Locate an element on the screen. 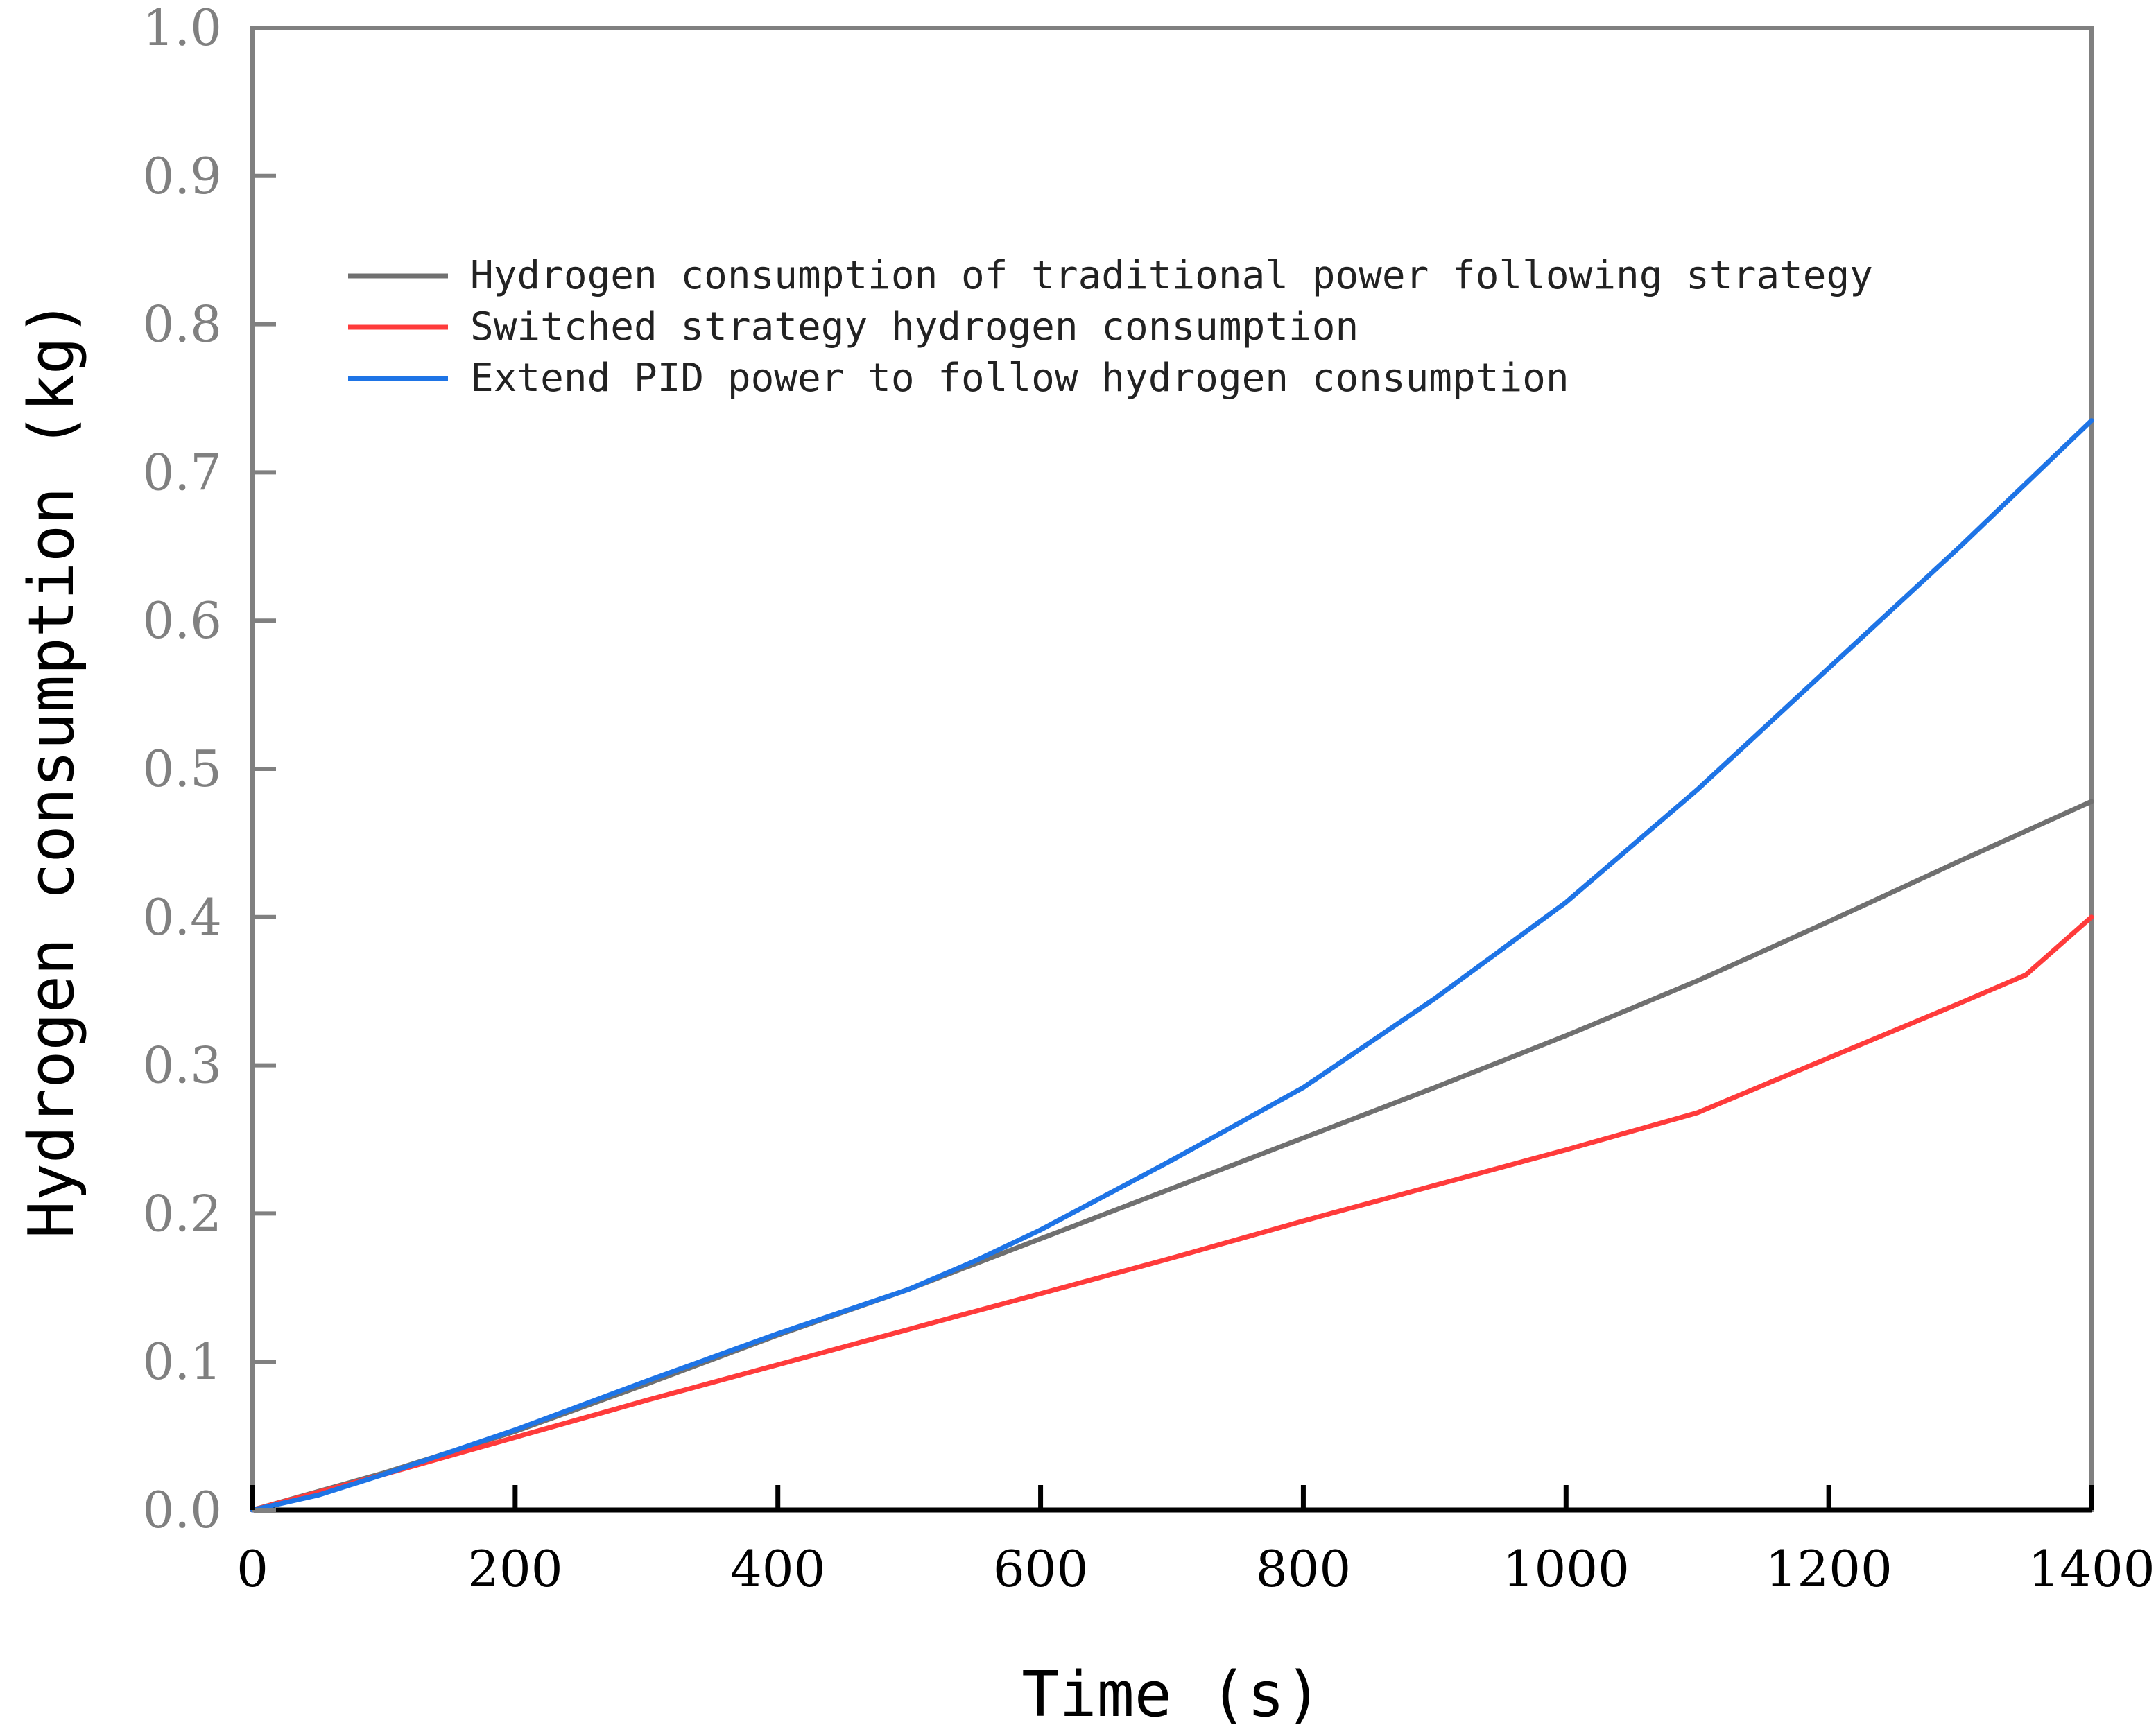 The width and height of the screenshot is (2156, 1736). x-tick-label: 200 is located at coordinates (514, 1569).